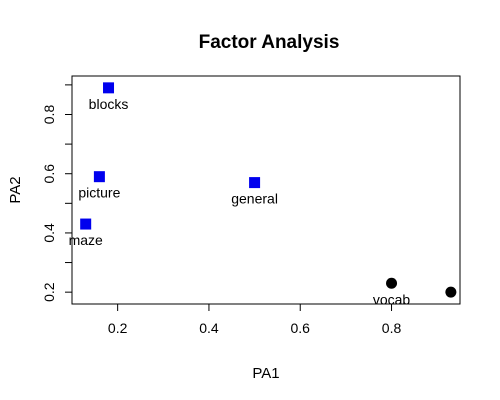 The image size is (500, 400). Describe the element at coordinates (49, 292) in the screenshot. I see `y-tick-label: 0.2` at that location.